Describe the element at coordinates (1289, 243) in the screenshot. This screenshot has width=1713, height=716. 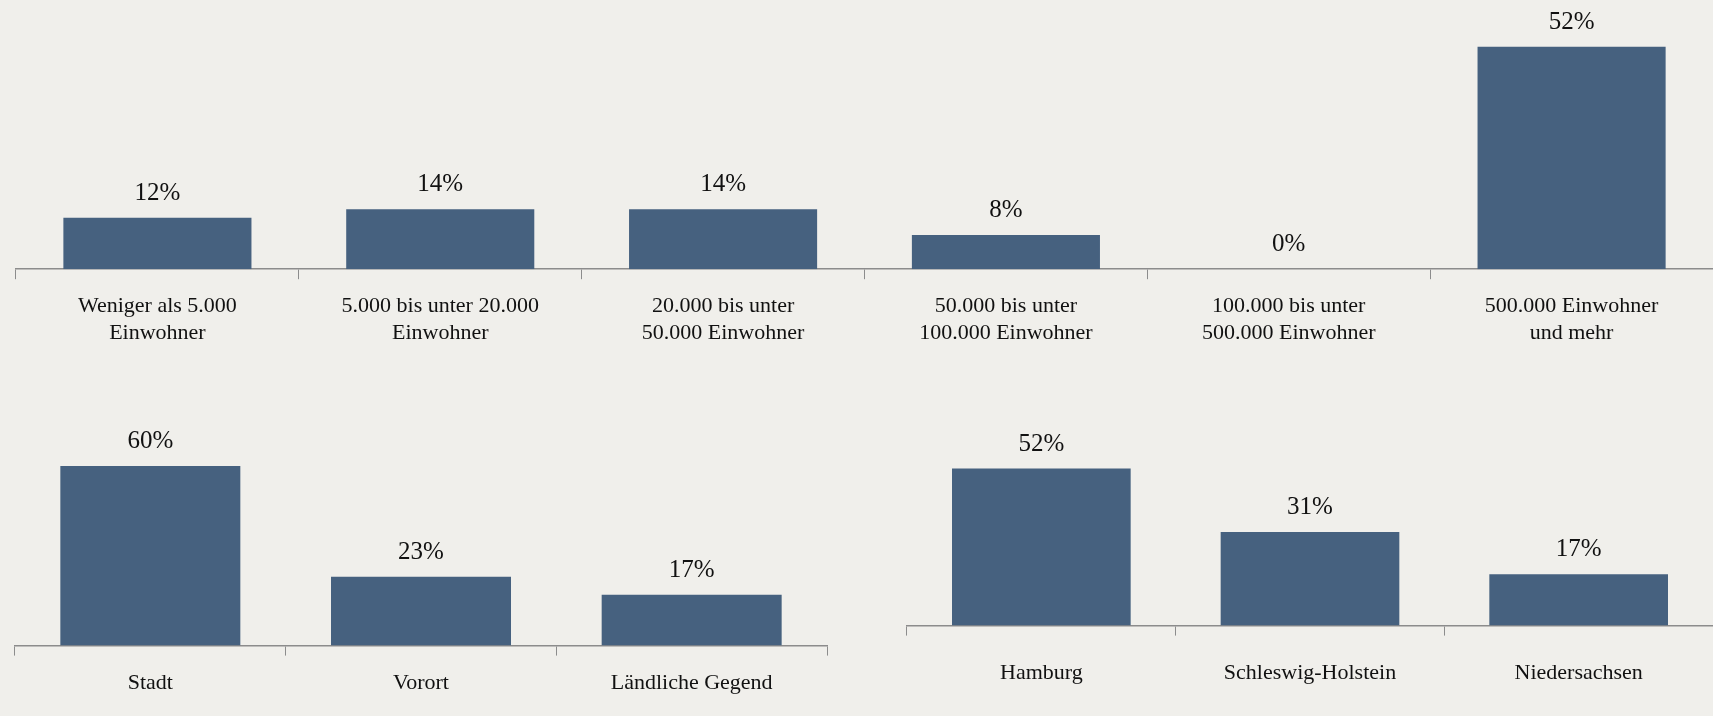
I see `data-label: 0%` at that location.